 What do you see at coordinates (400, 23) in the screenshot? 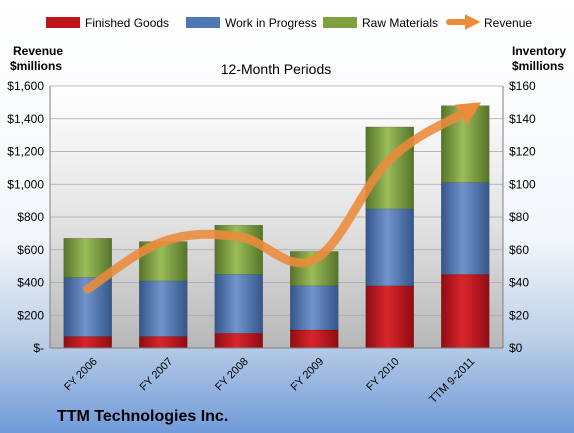
I see `legend-label-raw-materials: Raw Materials` at bounding box center [400, 23].